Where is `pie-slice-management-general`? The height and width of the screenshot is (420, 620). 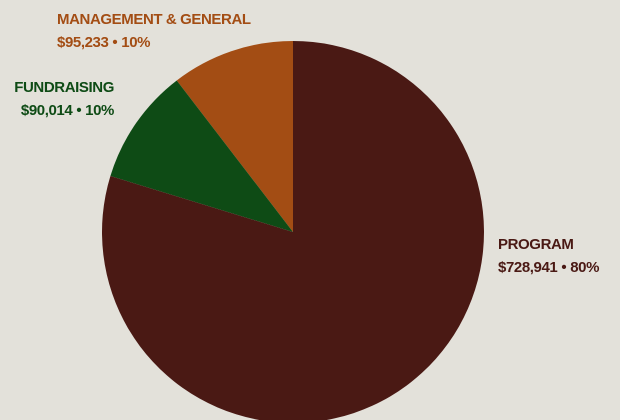
pie-slice-management-general is located at coordinates (234, 136).